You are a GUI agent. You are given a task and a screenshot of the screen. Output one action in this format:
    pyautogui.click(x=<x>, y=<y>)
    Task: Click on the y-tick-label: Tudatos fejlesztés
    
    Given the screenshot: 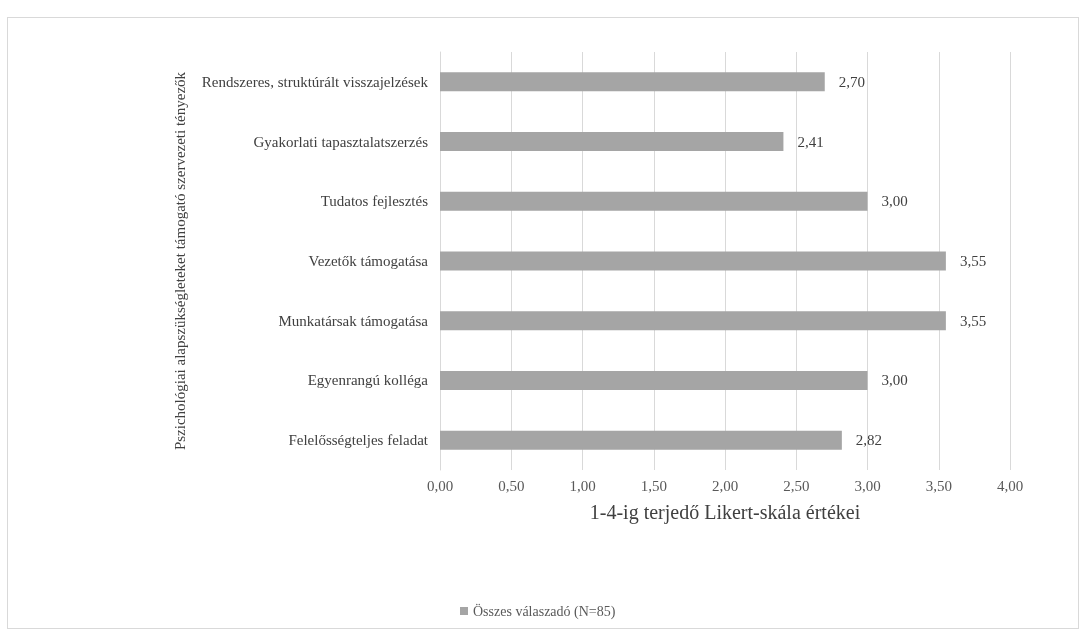 What is the action you would take?
    pyautogui.click(x=374, y=201)
    